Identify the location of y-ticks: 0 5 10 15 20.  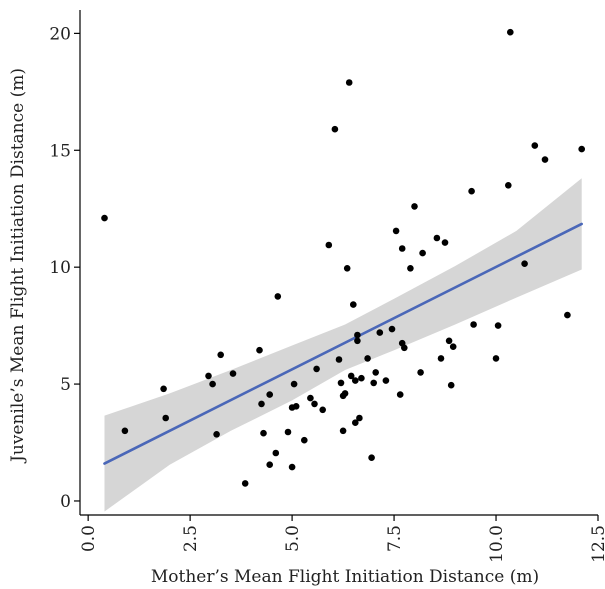
(64, 268).